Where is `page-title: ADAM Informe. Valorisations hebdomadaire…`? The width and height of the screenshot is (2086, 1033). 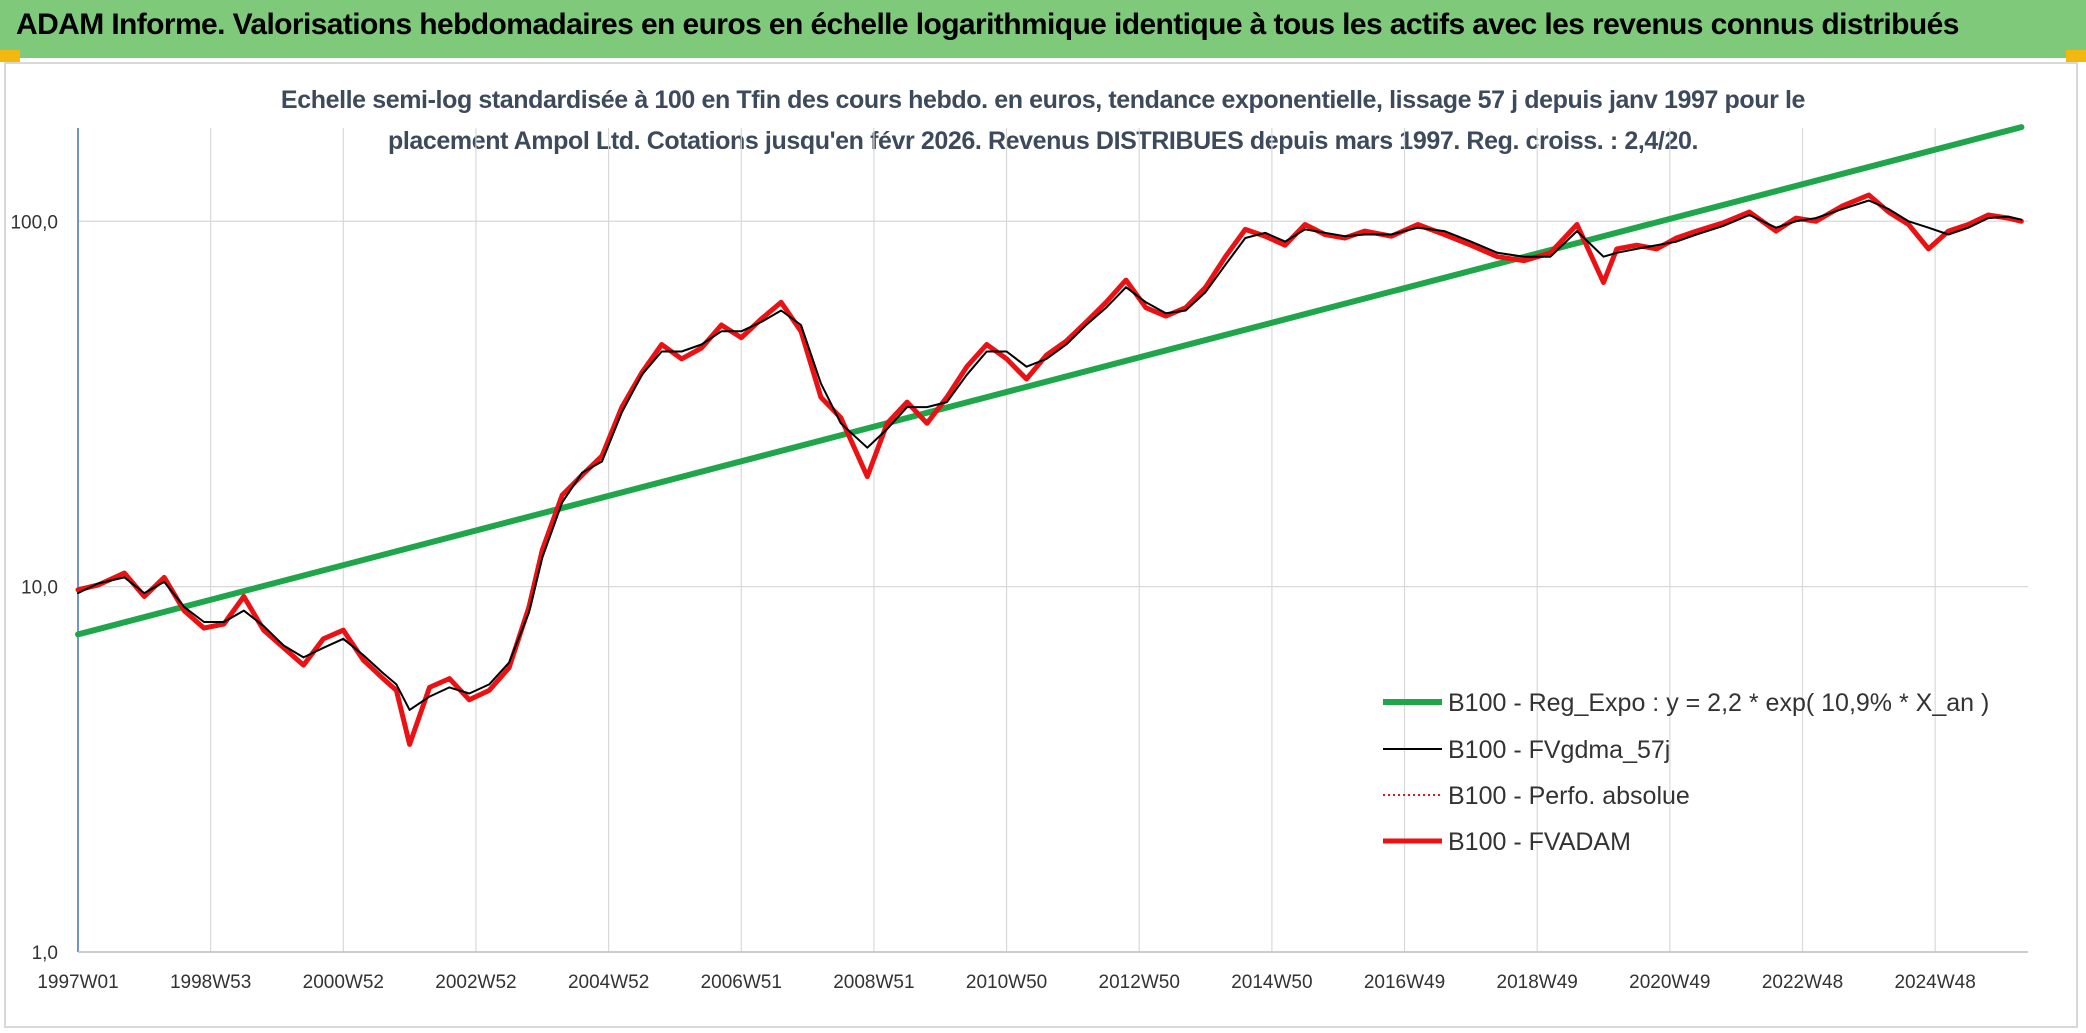
page-title: ADAM Informe. Valorisations hebdomadaire… is located at coordinates (987, 24).